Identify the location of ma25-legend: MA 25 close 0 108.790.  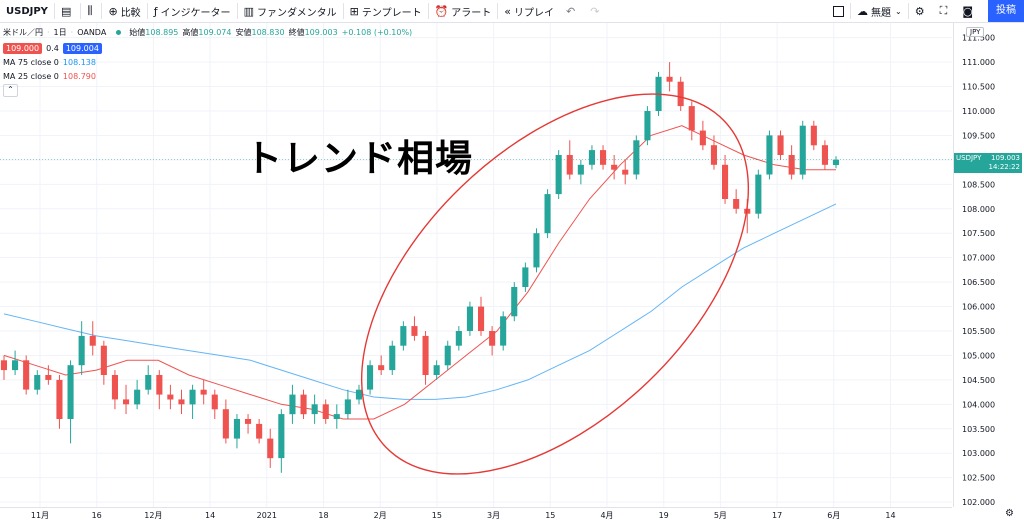
(207, 76).